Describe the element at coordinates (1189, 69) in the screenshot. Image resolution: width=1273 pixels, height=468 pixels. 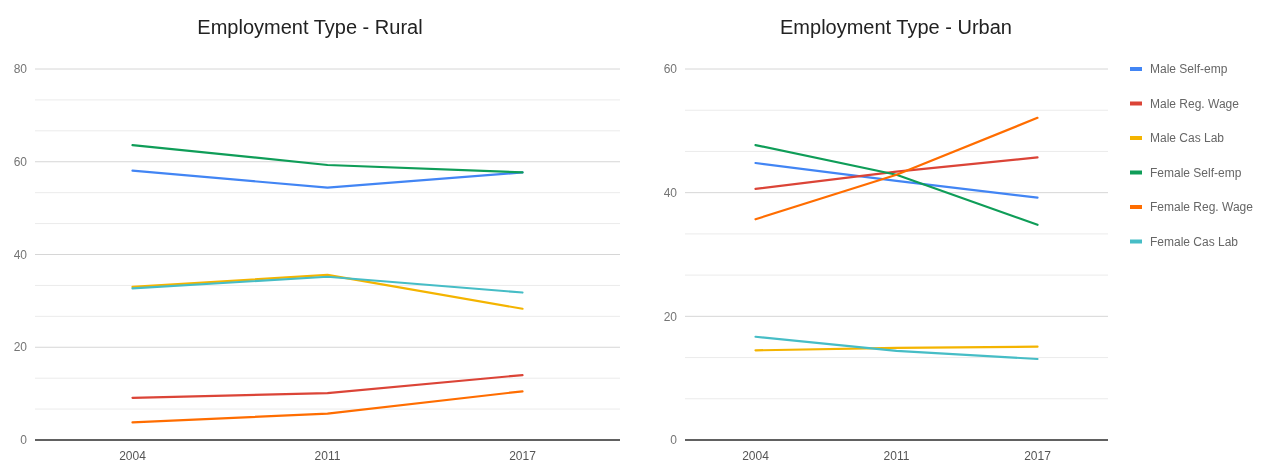
I see `legend-label: Male Self-emp` at that location.